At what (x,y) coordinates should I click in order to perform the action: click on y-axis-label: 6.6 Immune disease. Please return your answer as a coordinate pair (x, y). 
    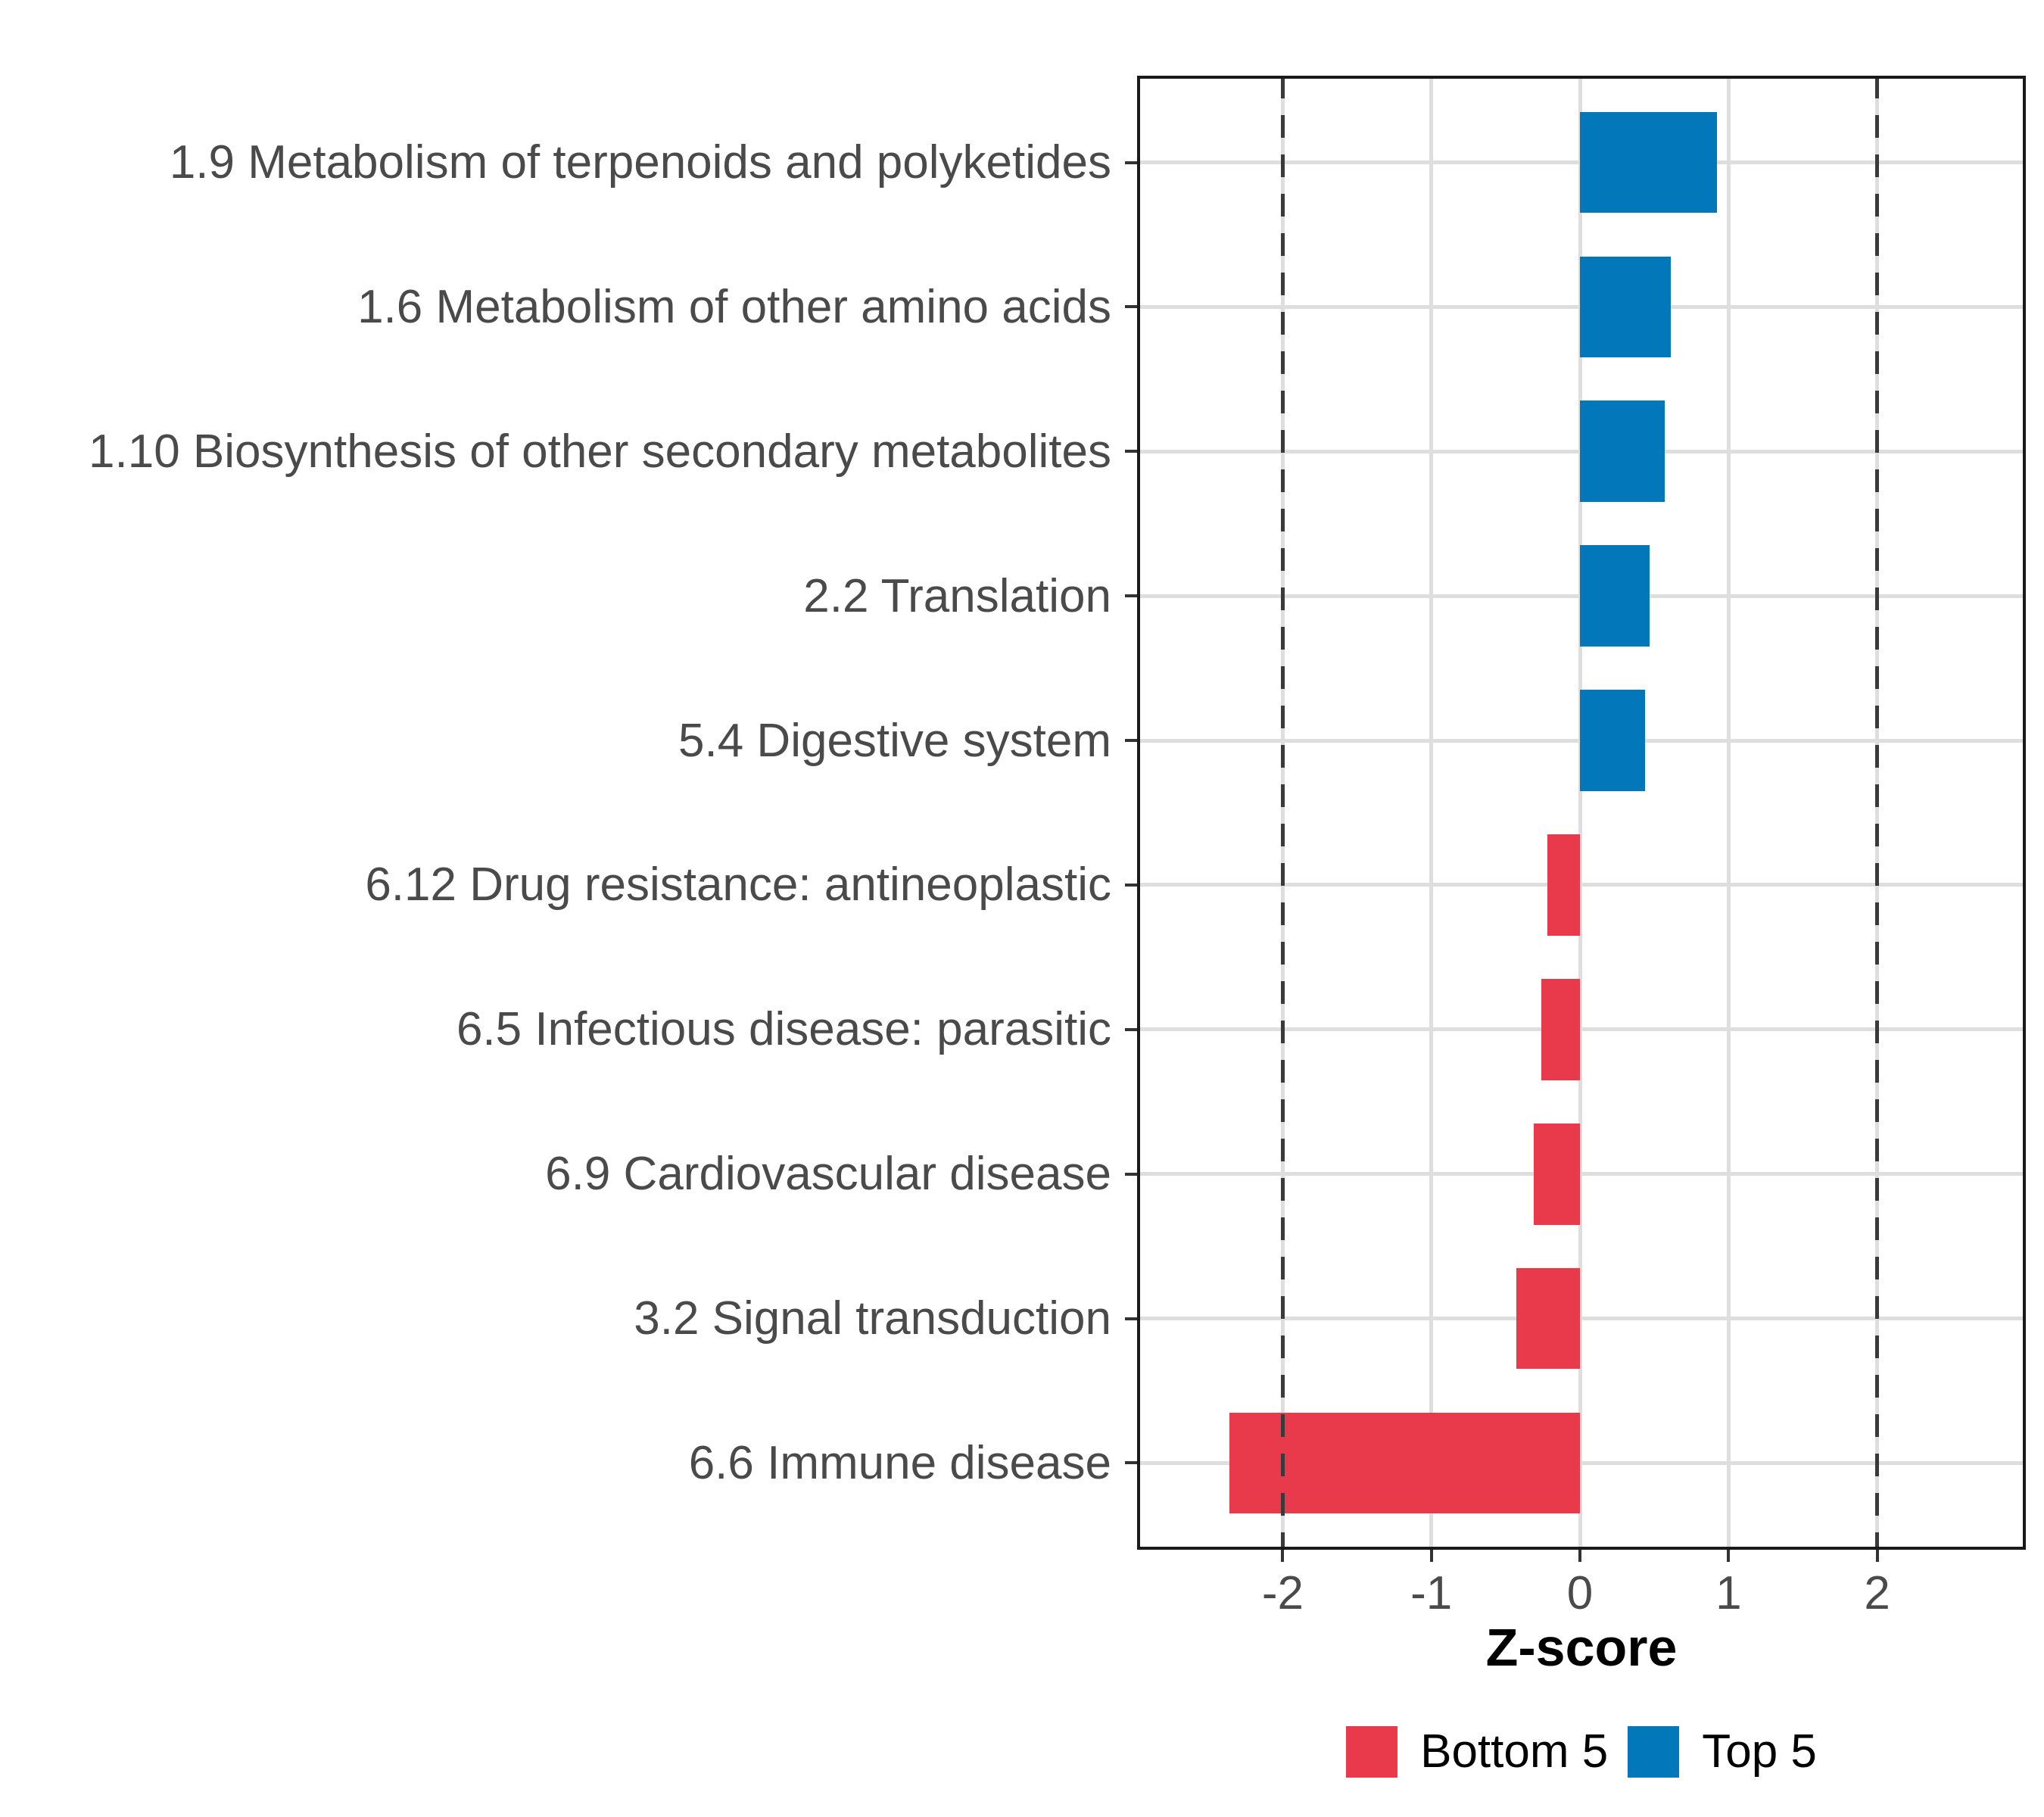
    Looking at the image, I should click on (900, 1462).